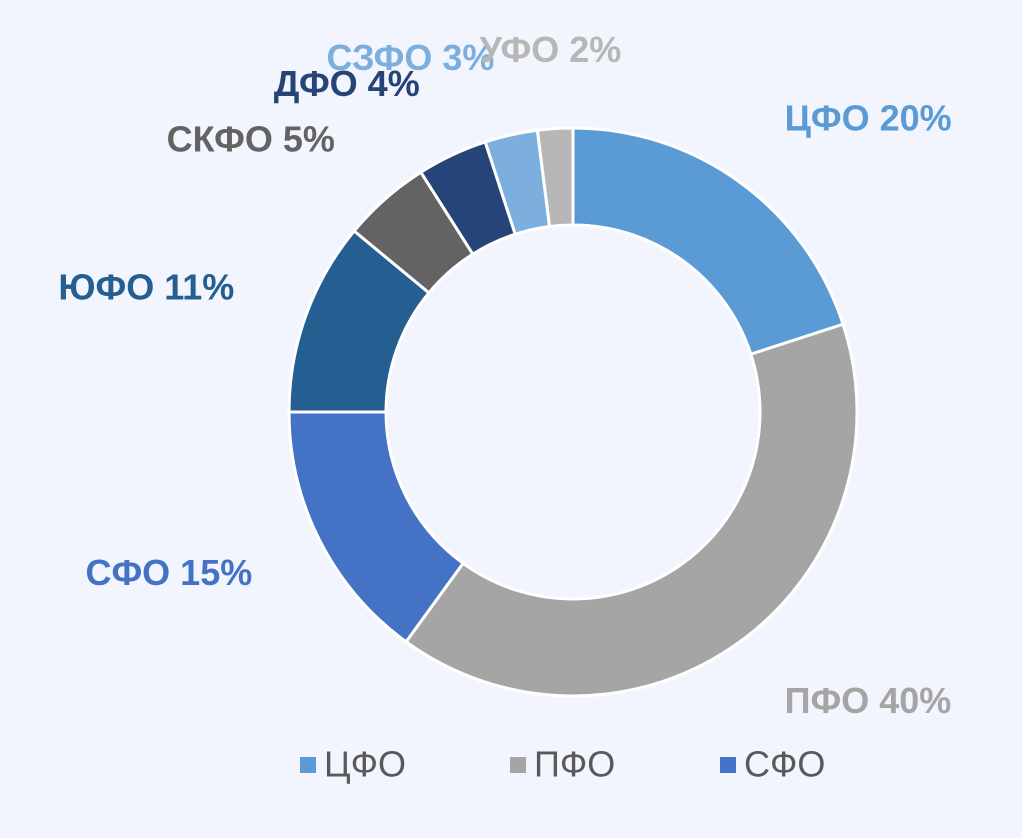  Describe the element at coordinates (574, 764) in the screenshot. I see `legend-label: ПФО` at that location.